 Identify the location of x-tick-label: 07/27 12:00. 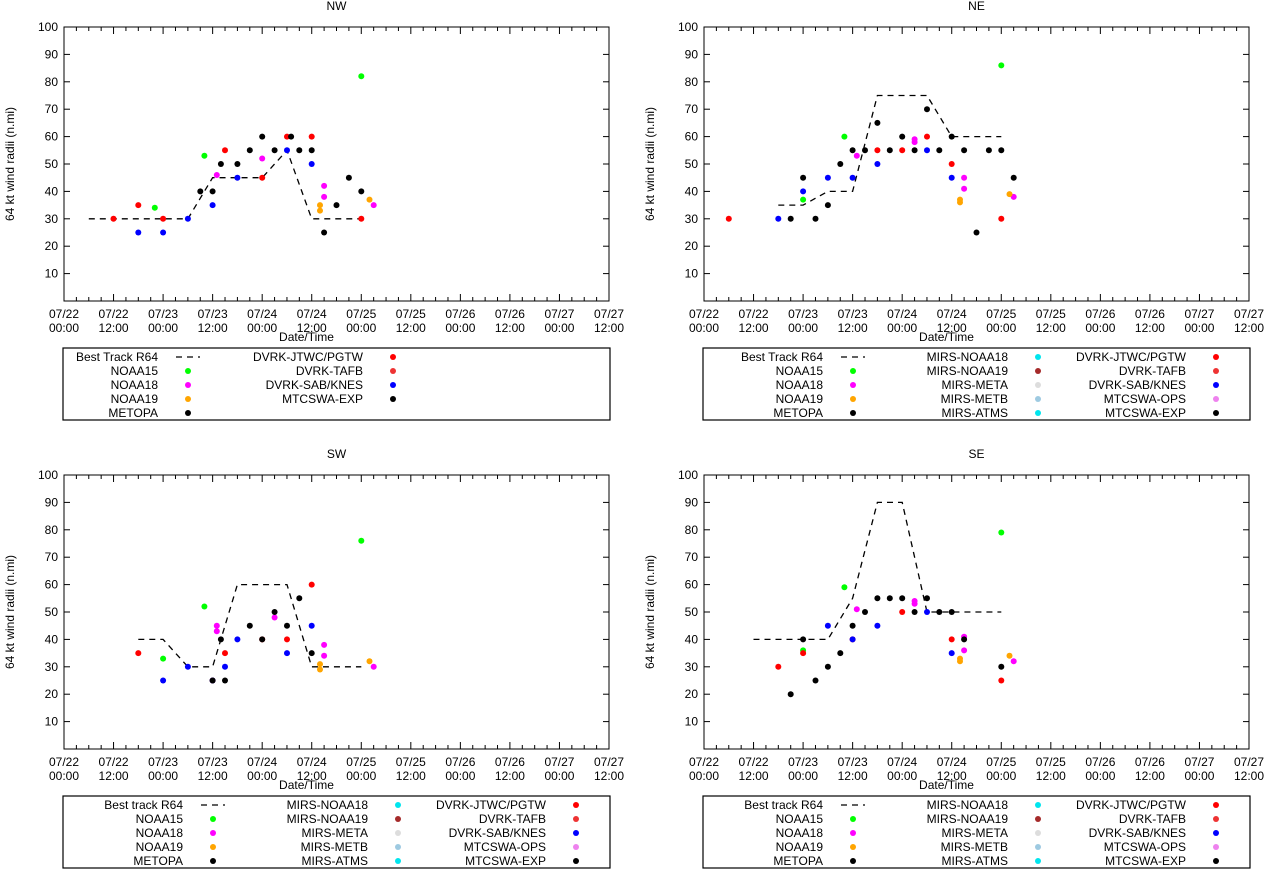
(1249, 769).